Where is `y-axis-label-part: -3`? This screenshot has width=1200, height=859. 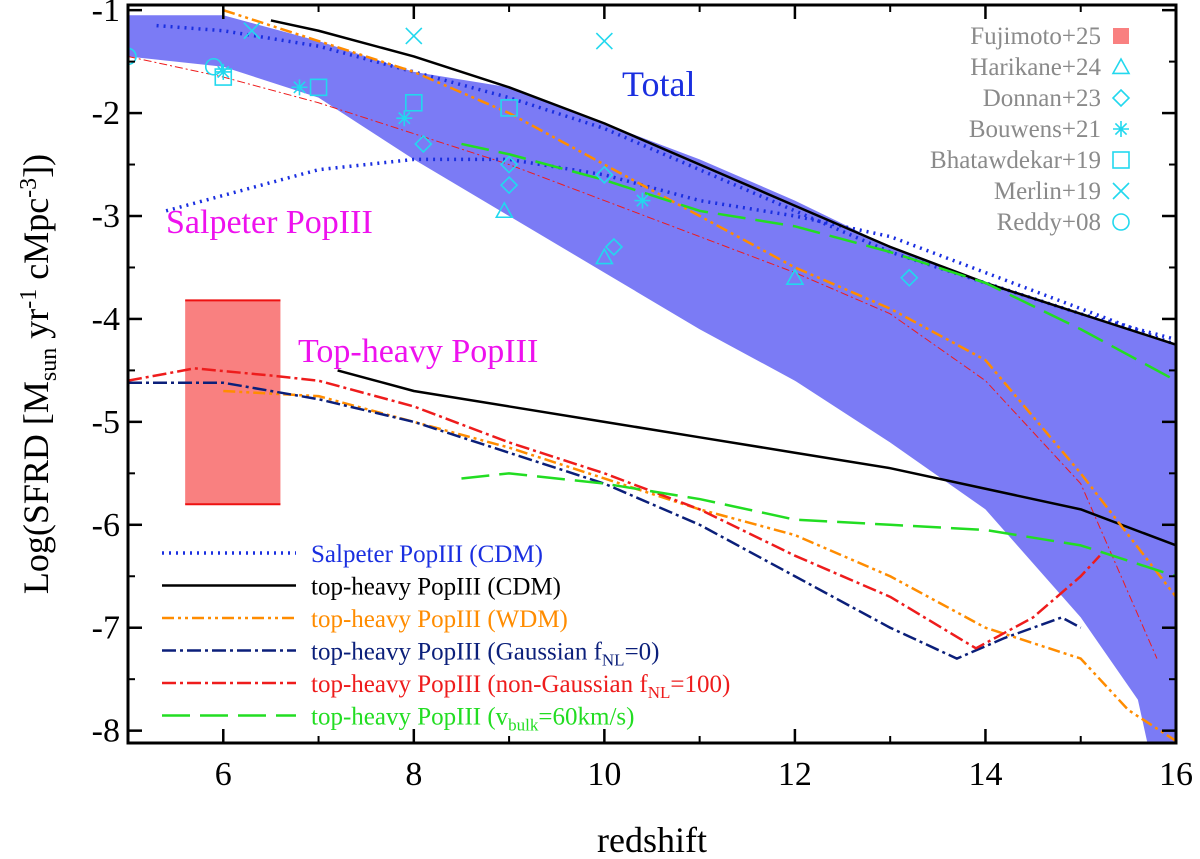
y-axis-label-part: -3 is located at coordinates (29, 188).